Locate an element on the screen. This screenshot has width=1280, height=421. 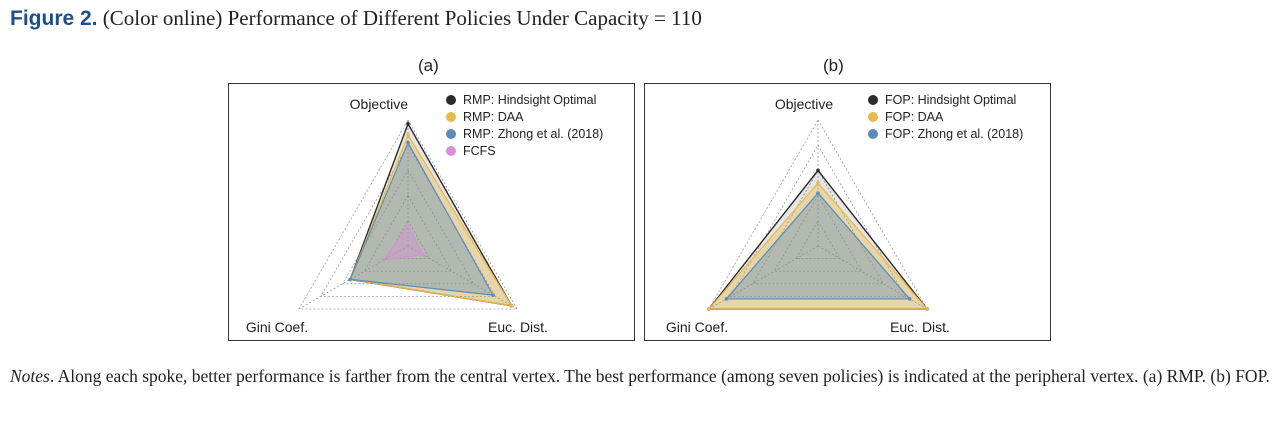
legend-label-b-0: FOP: Hindsight Optimal is located at coordinates (950, 100).